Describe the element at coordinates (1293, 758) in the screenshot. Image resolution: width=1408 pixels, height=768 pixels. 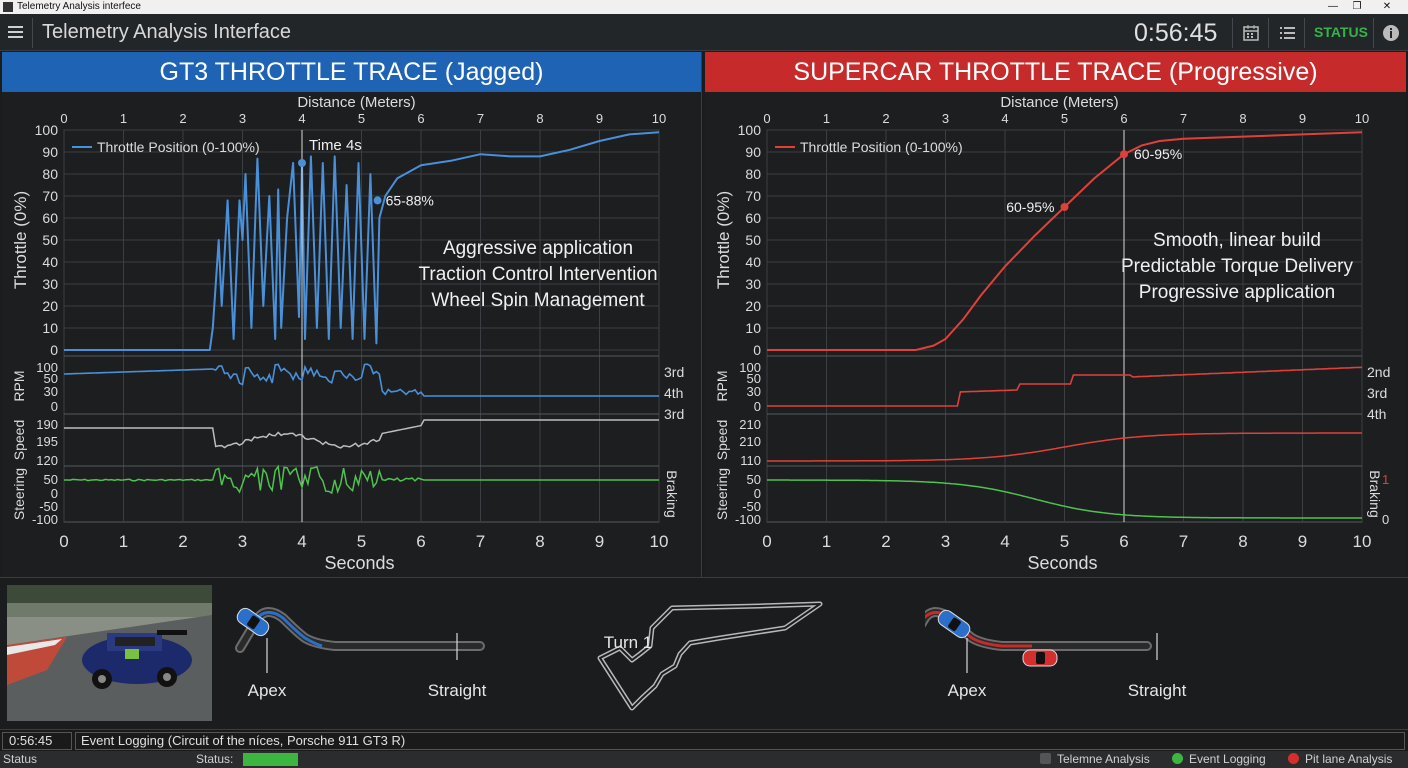
I see `red-dot-icon` at that location.